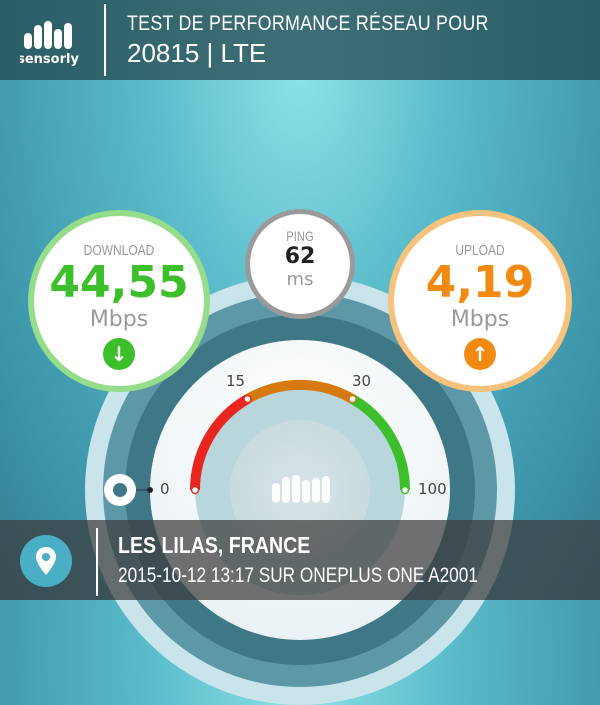 The image size is (600, 705). Describe the element at coordinates (105, 40) in the screenshot. I see `header-divider` at that location.